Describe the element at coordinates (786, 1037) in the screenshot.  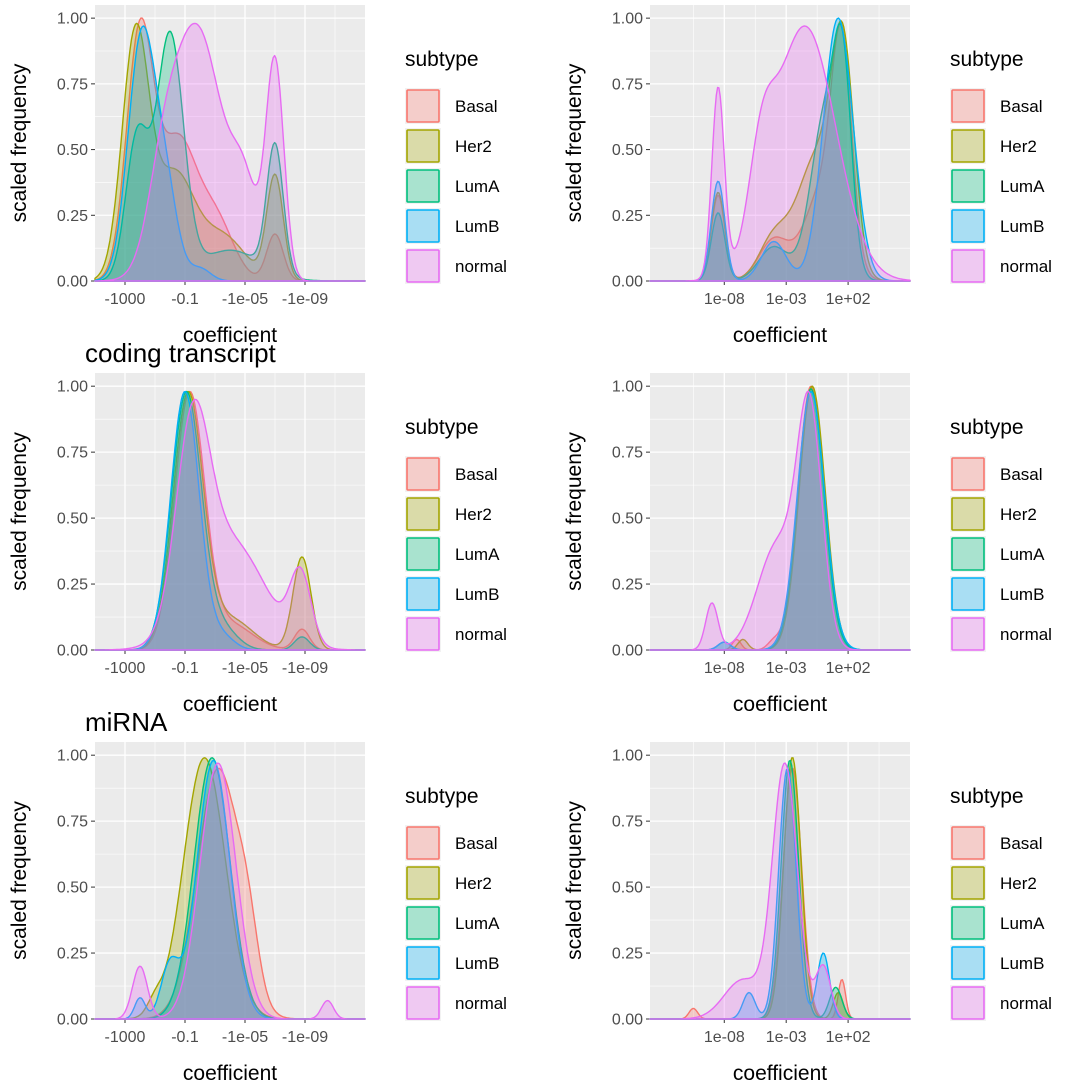
I see `x-tick-label: 1e-03` at that location.